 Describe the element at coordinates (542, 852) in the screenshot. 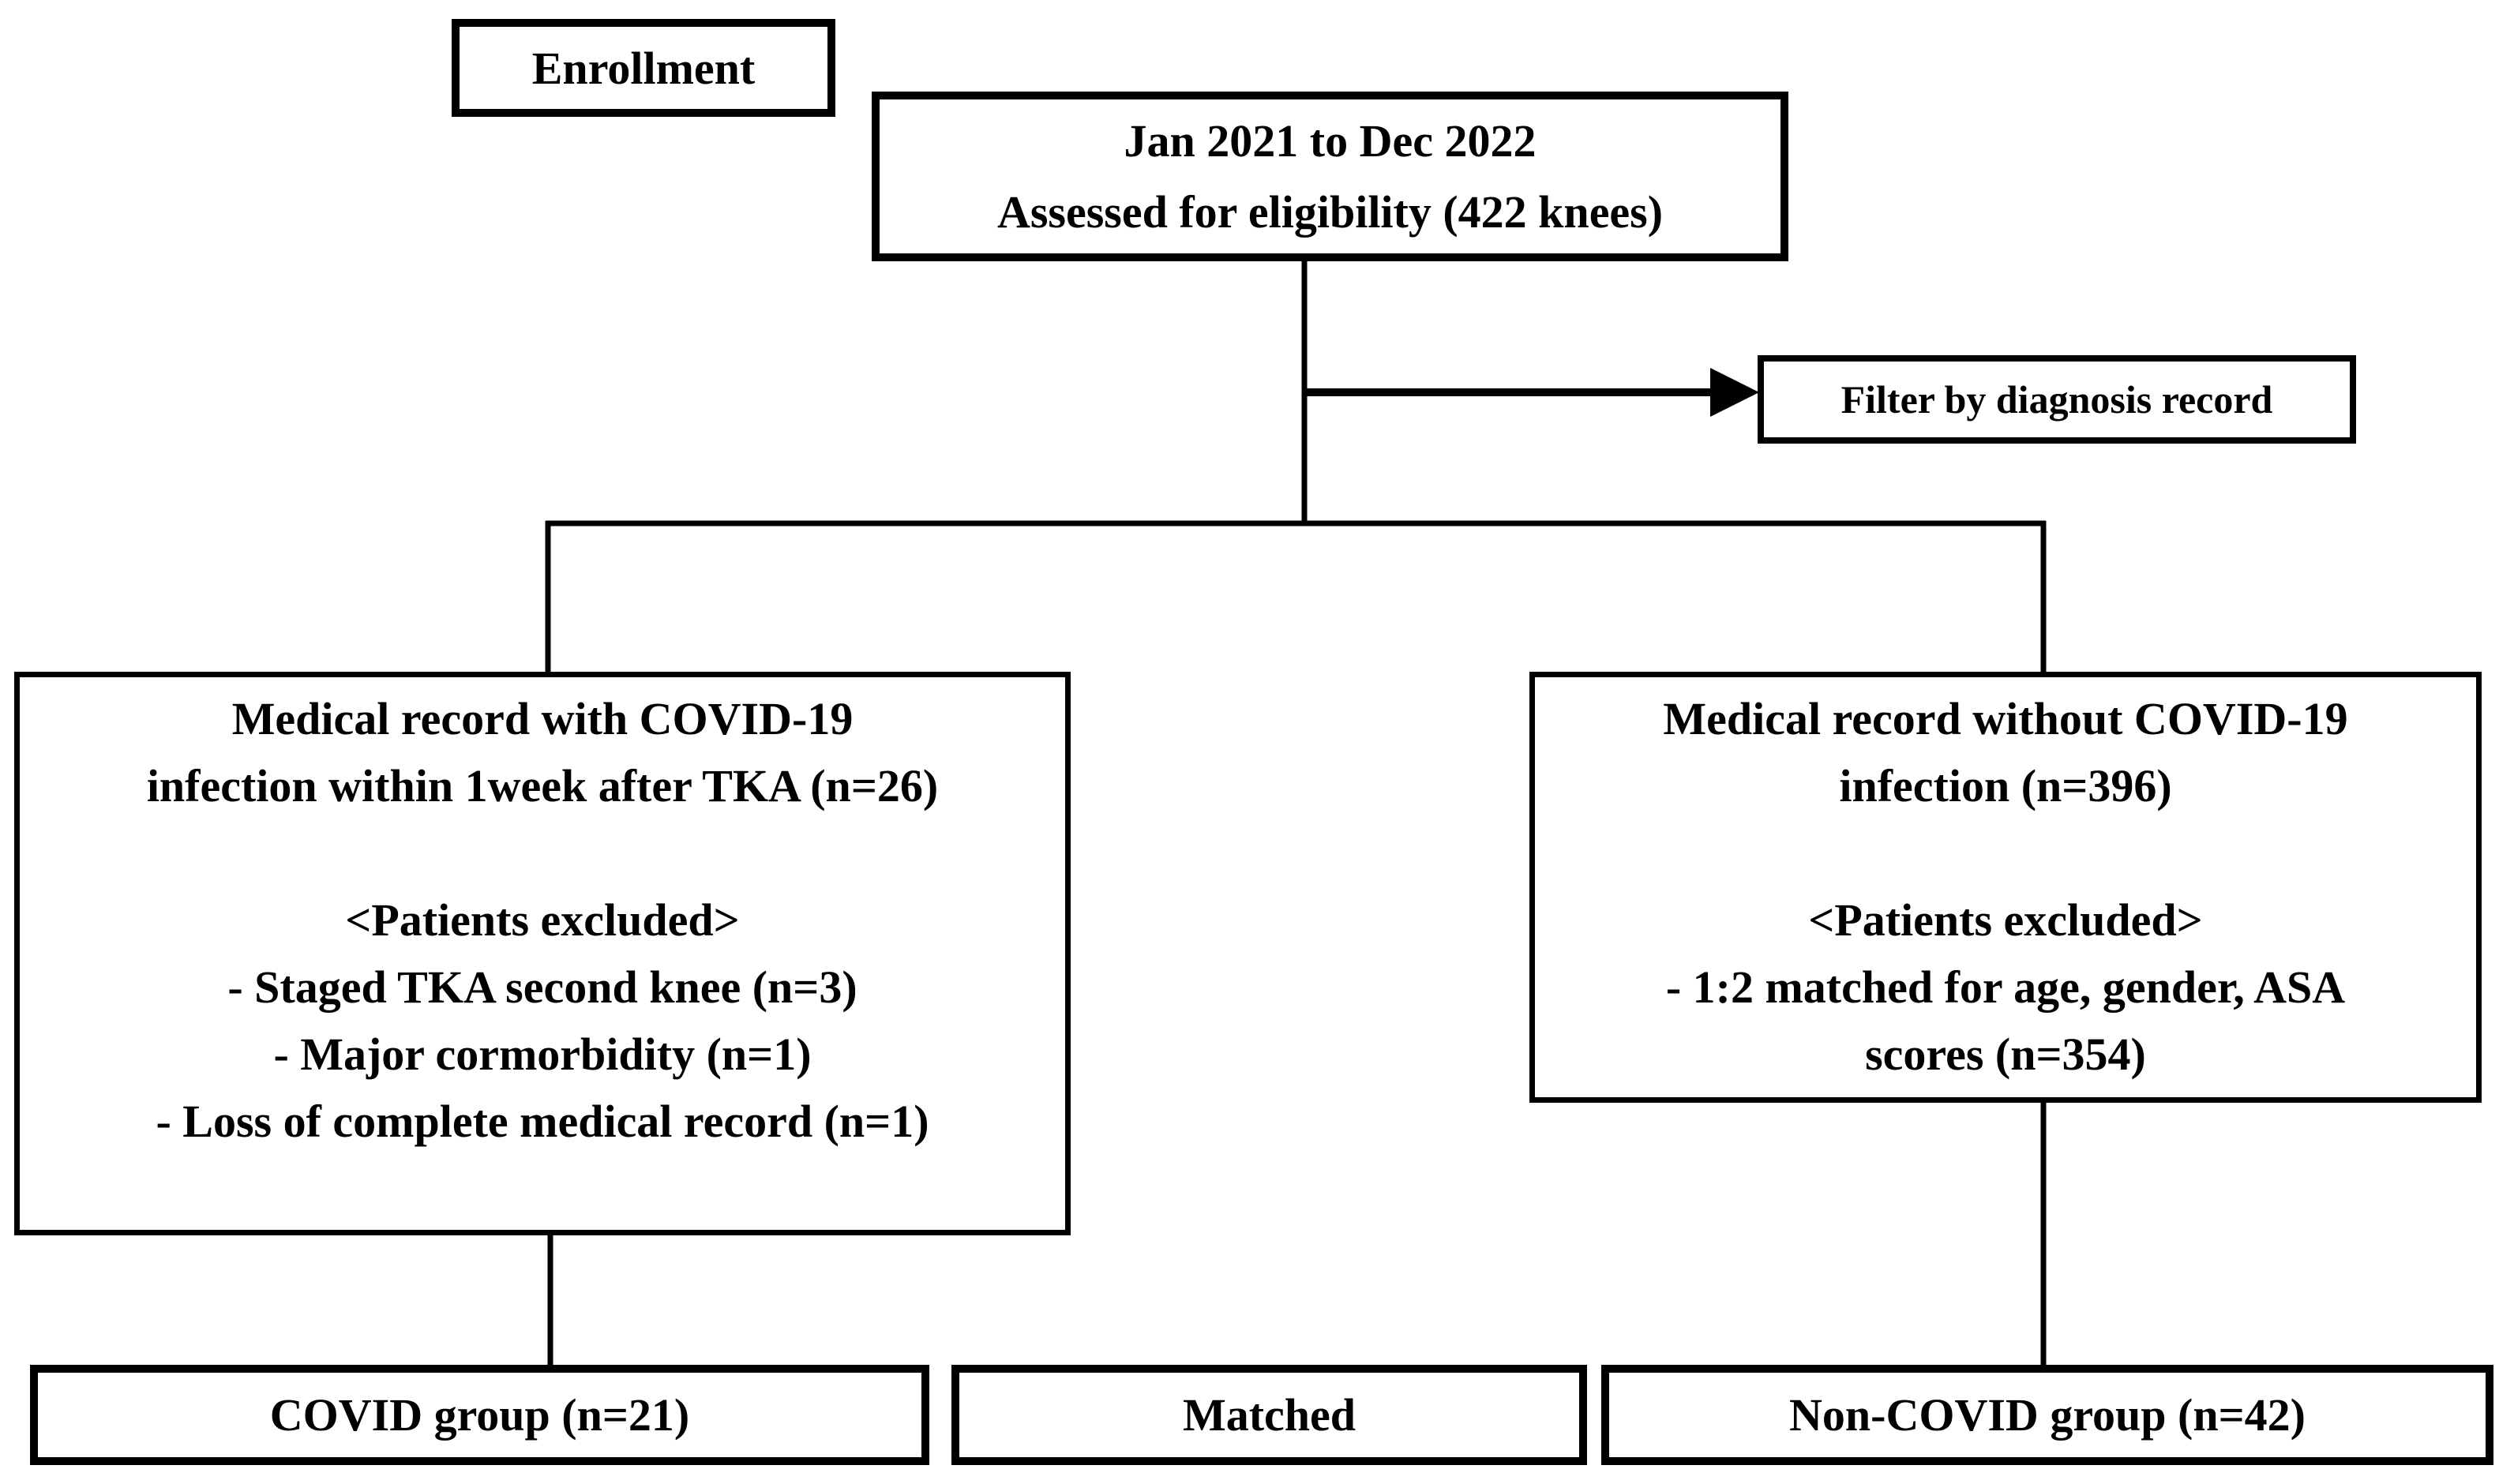

I see `covid-record-blank-line` at that location.